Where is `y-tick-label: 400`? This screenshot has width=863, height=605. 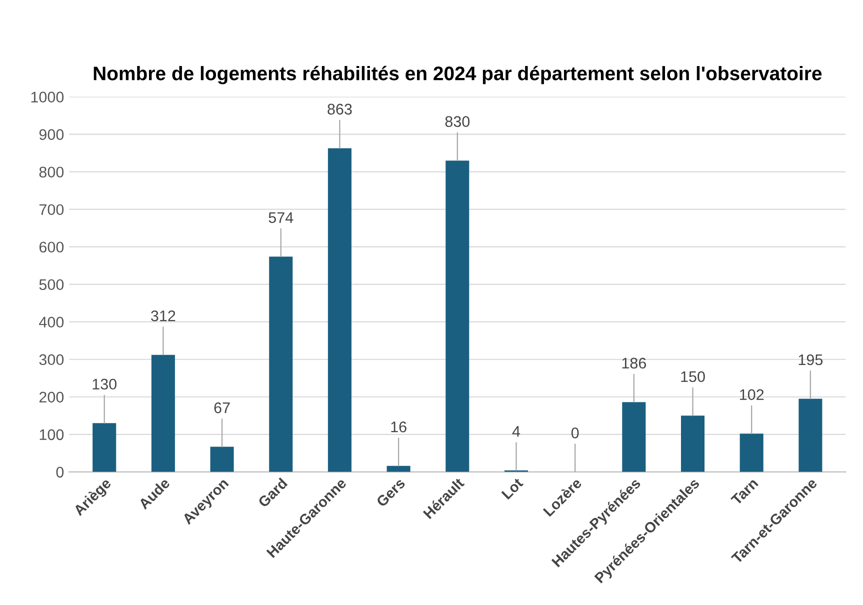 y-tick-label: 400 is located at coordinates (51, 322).